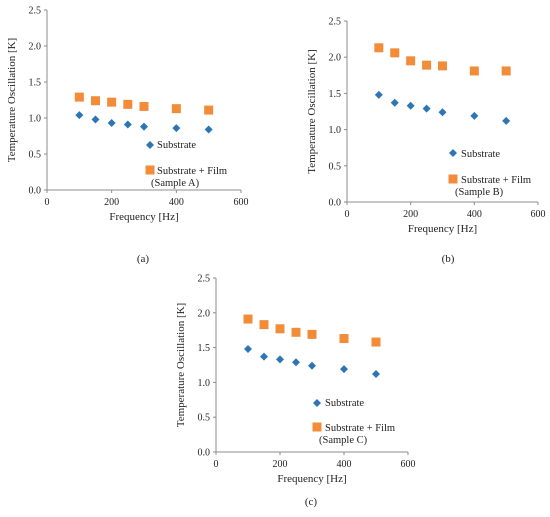 The width and height of the screenshot is (550, 517). What do you see at coordinates (175, 183) in the screenshot?
I see `legend-label-sample: (Sample A)` at bounding box center [175, 183].